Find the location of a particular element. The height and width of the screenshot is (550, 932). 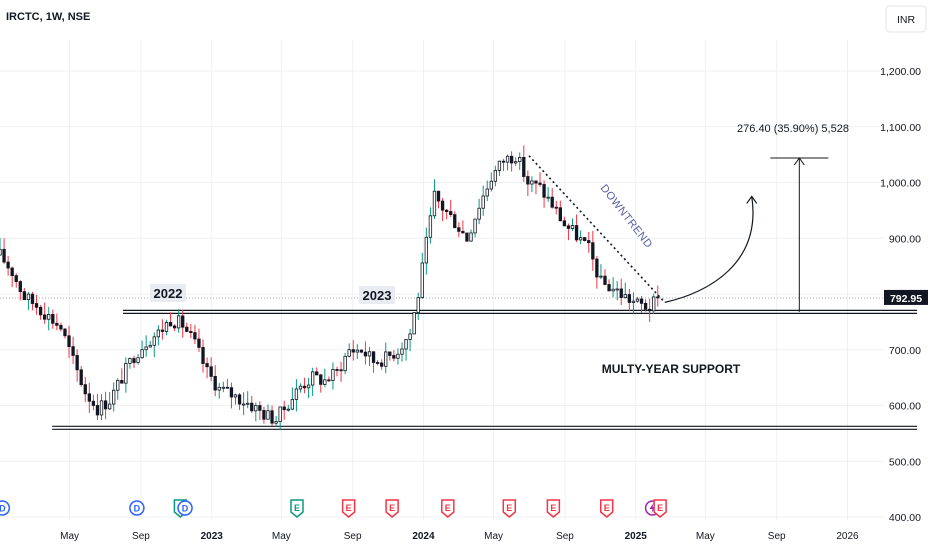

label-2022-text: 2022 is located at coordinates (168, 293).